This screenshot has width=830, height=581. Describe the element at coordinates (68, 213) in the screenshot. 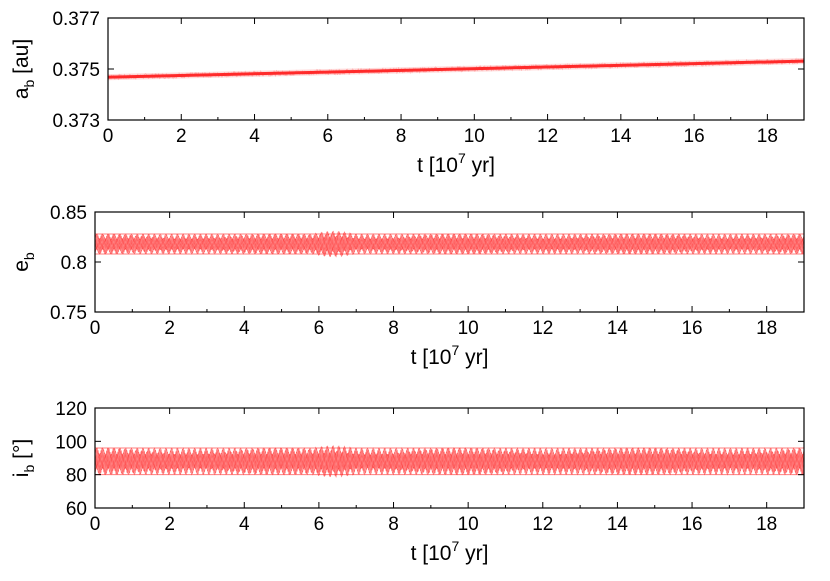

I see `y-tick-label: 0.85` at that location.